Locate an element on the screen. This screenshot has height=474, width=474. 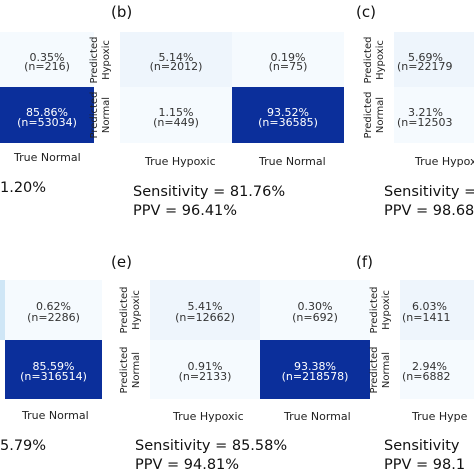
panel-d-xlabel-true-normal: True Normal is located at coordinates (55, 415).